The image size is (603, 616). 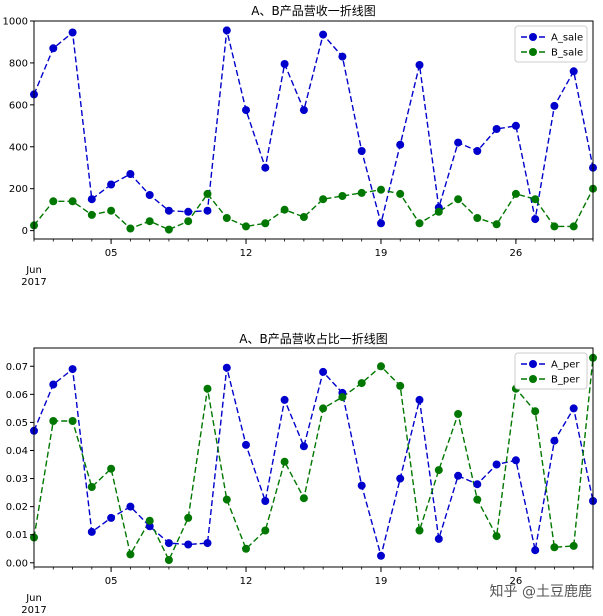 What do you see at coordinates (533, 379) in the screenshot?
I see `legend-marker-B_per` at bounding box center [533, 379].